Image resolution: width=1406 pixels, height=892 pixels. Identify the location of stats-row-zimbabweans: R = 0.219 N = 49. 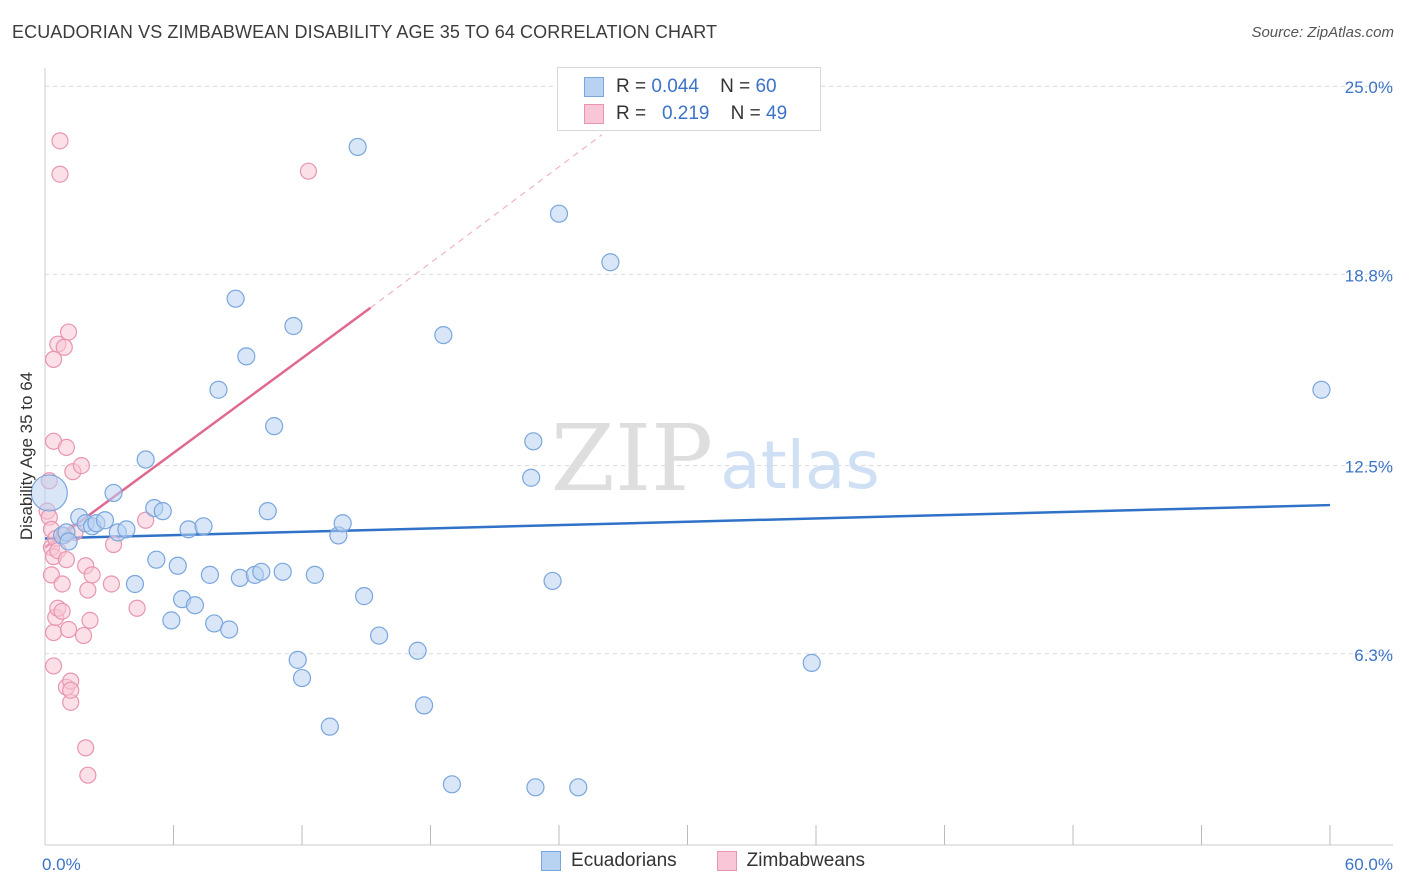
(685, 114).